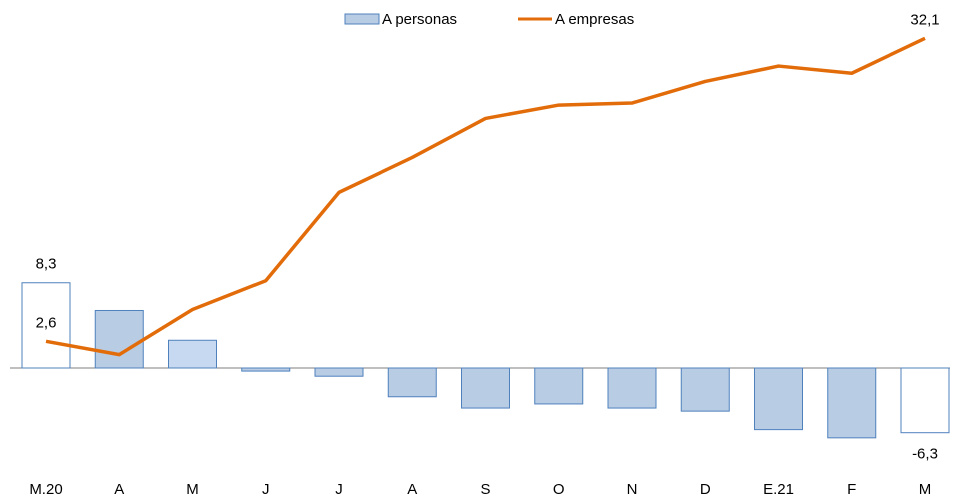 The height and width of the screenshot is (501, 957). Describe the element at coordinates (924, 19) in the screenshot. I see `data-label: 32,1` at that location.